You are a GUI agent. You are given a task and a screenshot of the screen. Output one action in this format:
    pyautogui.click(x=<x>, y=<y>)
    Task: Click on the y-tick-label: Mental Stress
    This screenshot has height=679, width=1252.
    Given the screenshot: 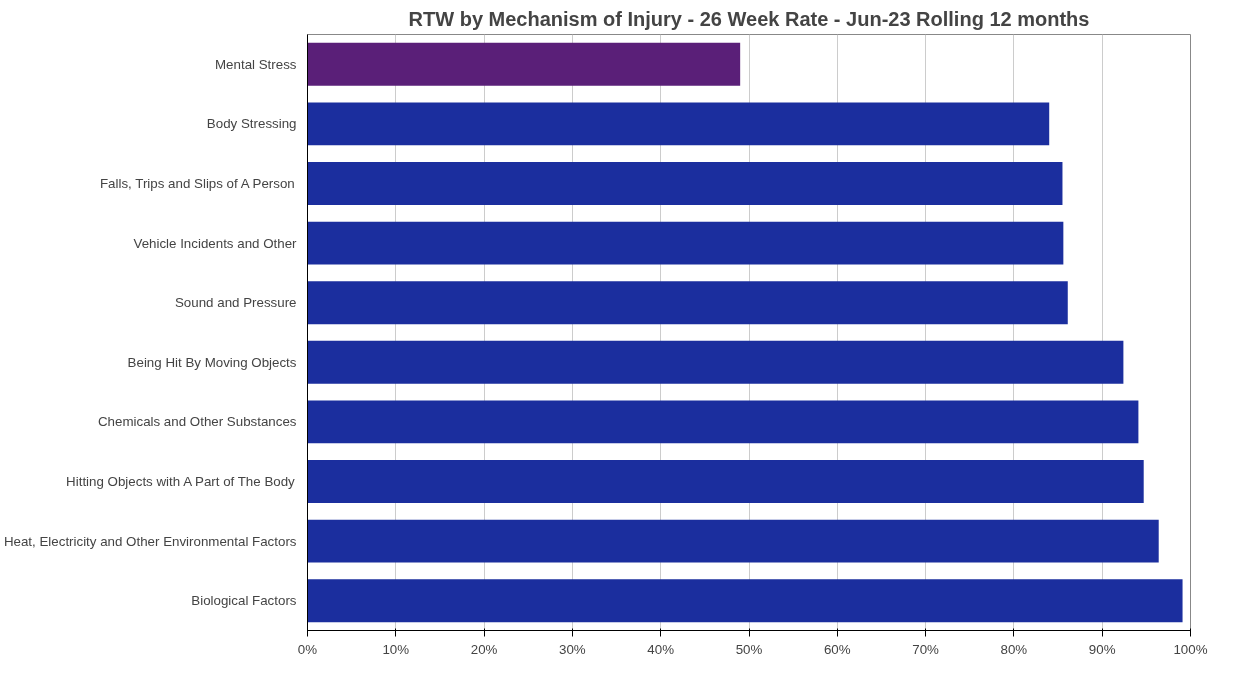 What is the action you would take?
    pyautogui.click(x=256, y=64)
    